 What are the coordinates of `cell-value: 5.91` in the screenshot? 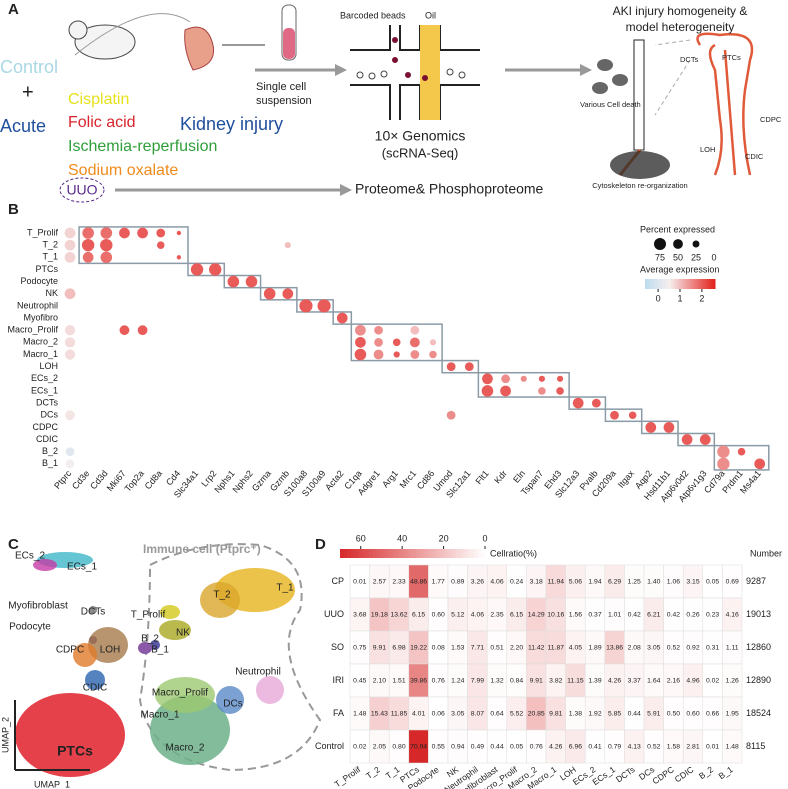 It's located at (653, 713).